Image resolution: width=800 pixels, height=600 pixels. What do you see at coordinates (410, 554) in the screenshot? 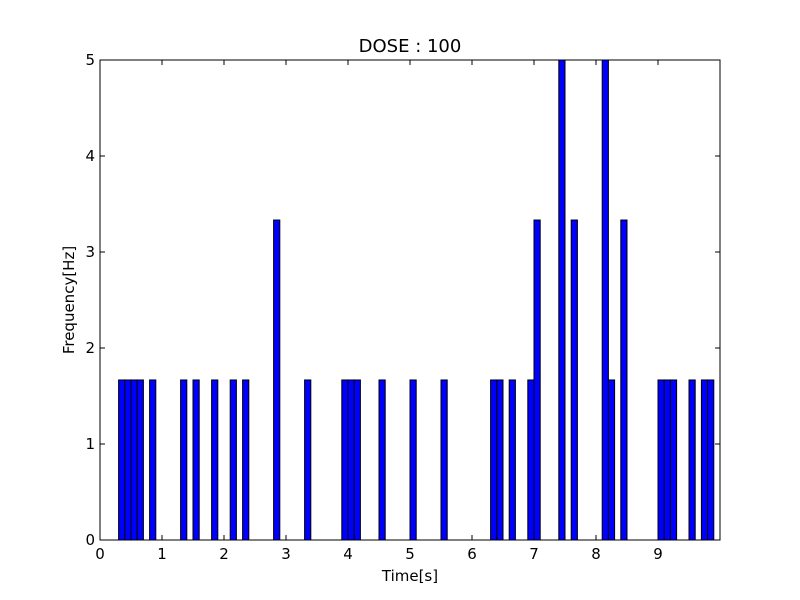
I see `x-tick-label: 5` at bounding box center [410, 554].